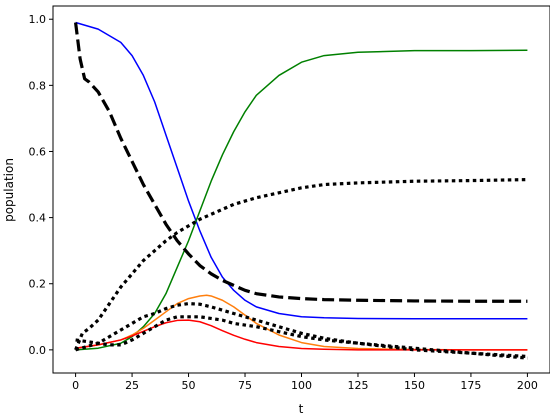 The height and width of the screenshot is (417, 550). What do you see at coordinates (470, 385) in the screenshot?
I see `x-tick-label: 175` at bounding box center [470, 385].